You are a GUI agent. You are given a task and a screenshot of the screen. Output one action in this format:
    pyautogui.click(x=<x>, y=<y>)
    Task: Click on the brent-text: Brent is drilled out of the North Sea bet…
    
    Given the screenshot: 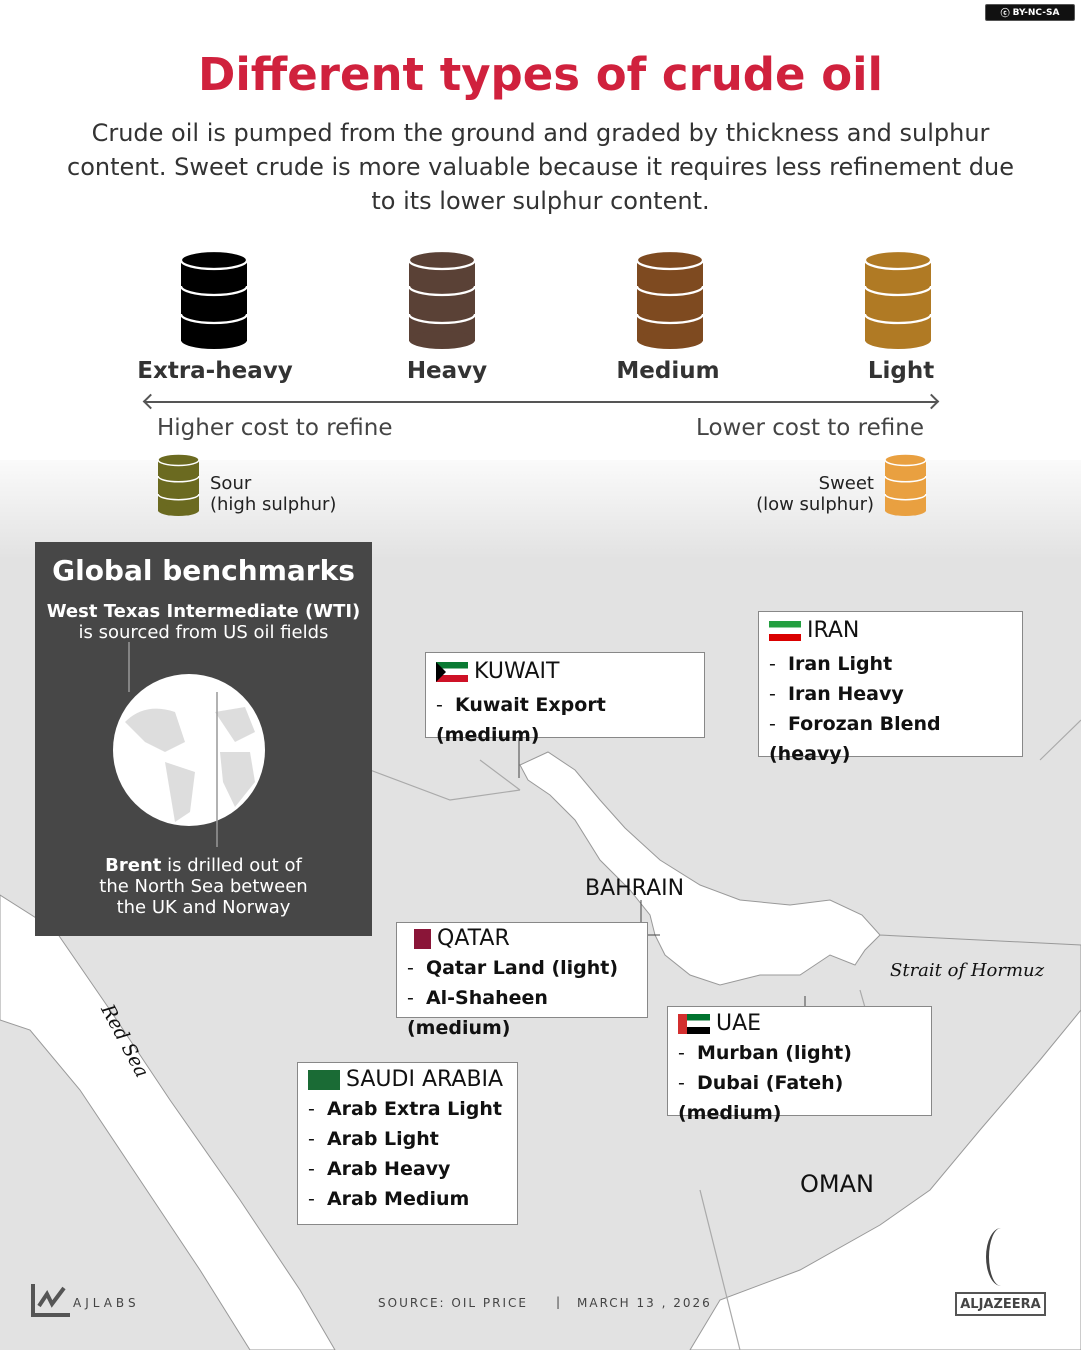 What is the action you would take?
    pyautogui.click(x=203, y=886)
    